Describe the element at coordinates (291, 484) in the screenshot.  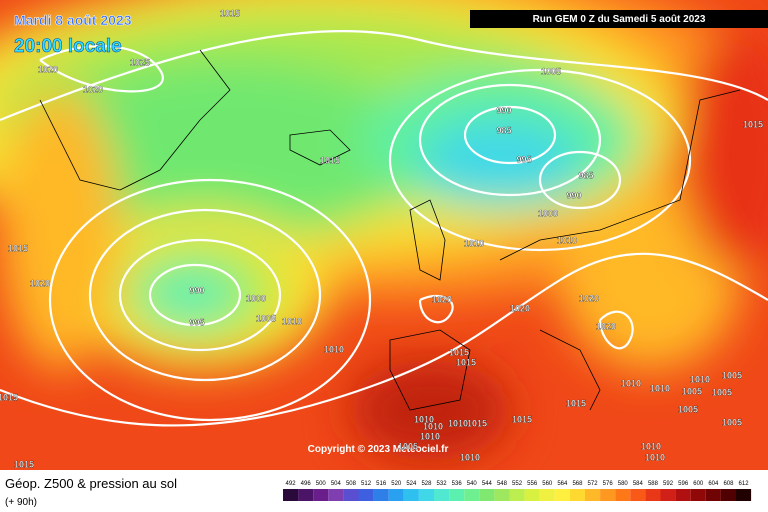
I see `scale-label: 492` at that location.